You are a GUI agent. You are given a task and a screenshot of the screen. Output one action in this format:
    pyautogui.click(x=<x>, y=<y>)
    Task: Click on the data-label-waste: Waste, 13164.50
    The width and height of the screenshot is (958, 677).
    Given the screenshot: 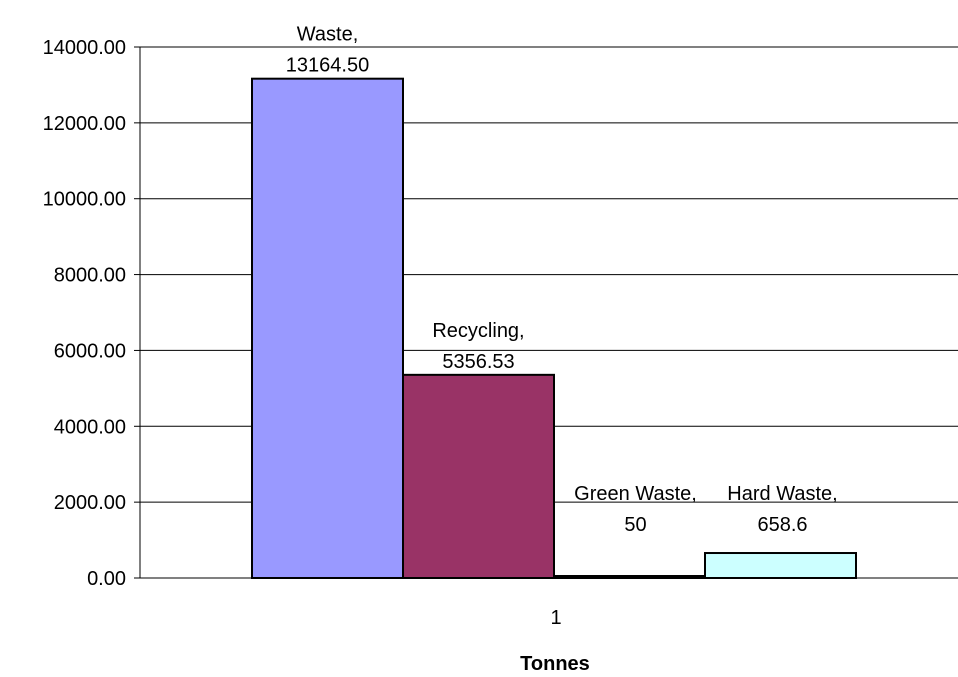 What is the action you would take?
    pyautogui.click(x=327, y=50)
    